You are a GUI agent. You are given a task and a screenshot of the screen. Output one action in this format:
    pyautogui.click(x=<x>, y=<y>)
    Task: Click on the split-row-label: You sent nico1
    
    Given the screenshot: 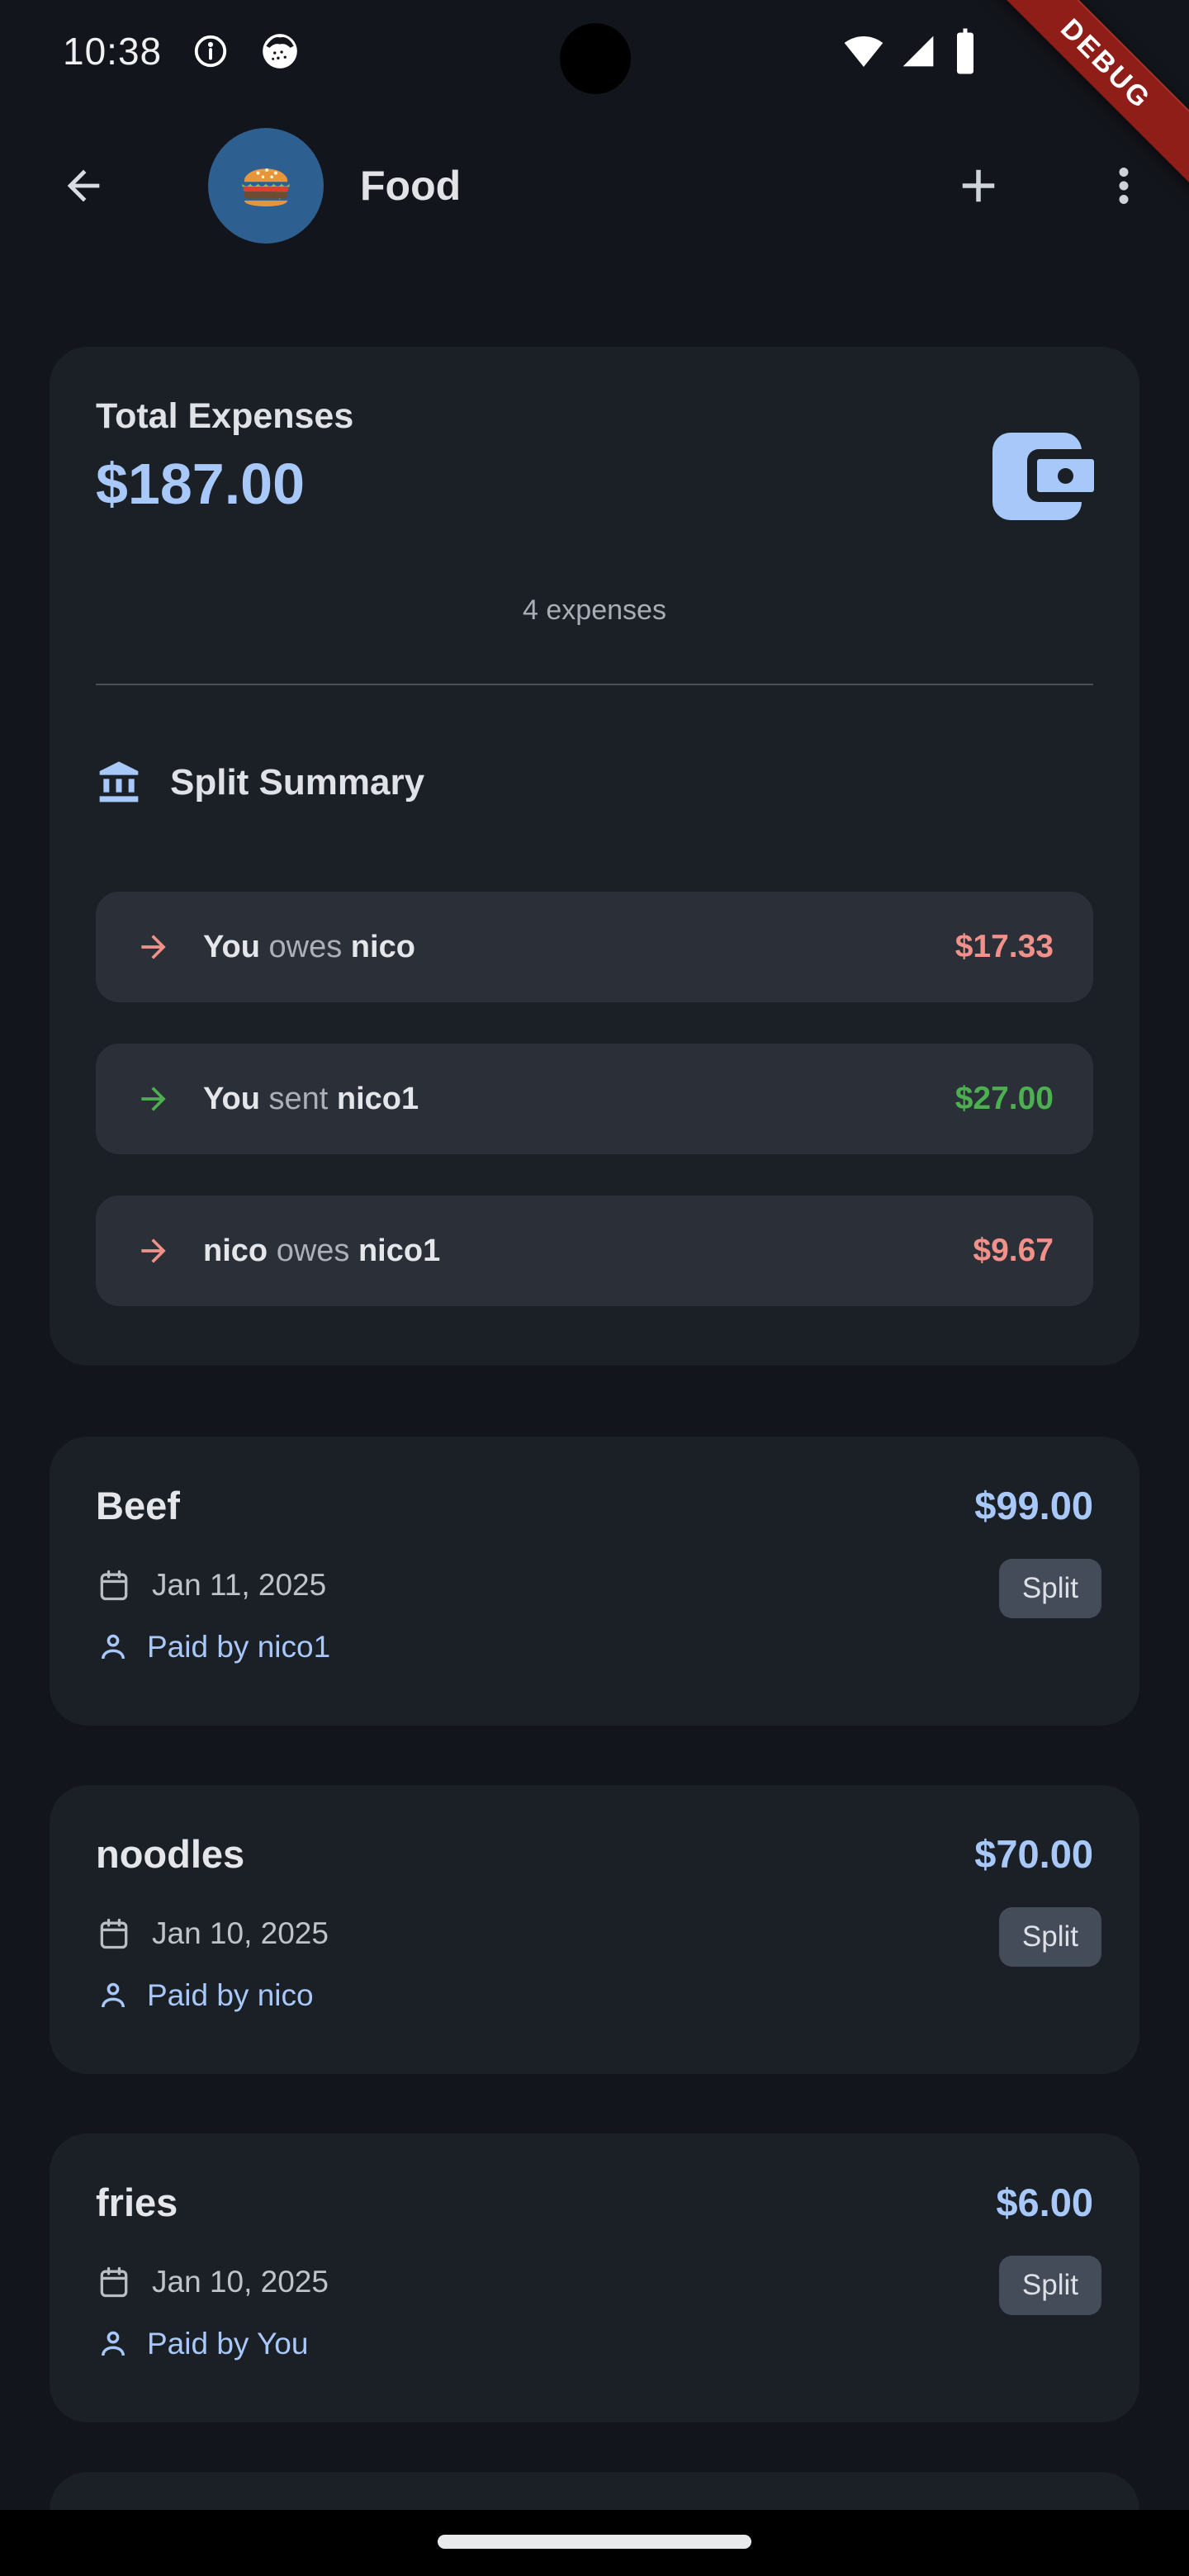 What is the action you would take?
    pyautogui.click(x=311, y=1098)
    